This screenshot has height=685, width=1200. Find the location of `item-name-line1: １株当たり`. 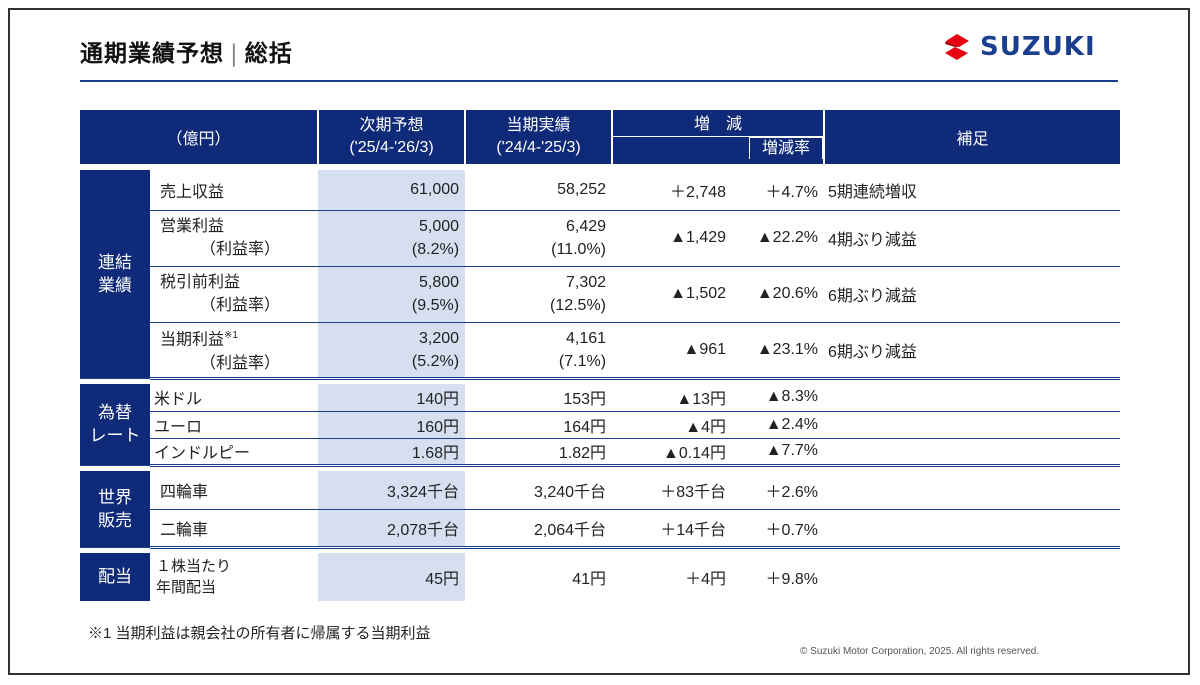

item-name-line1: １株当たり is located at coordinates (194, 566).